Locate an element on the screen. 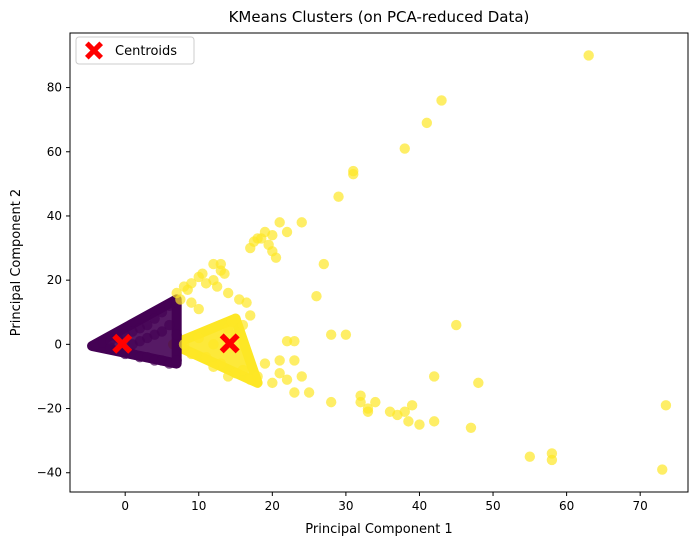 The image size is (698, 549). legend-centroid-marker is located at coordinates (94, 50).